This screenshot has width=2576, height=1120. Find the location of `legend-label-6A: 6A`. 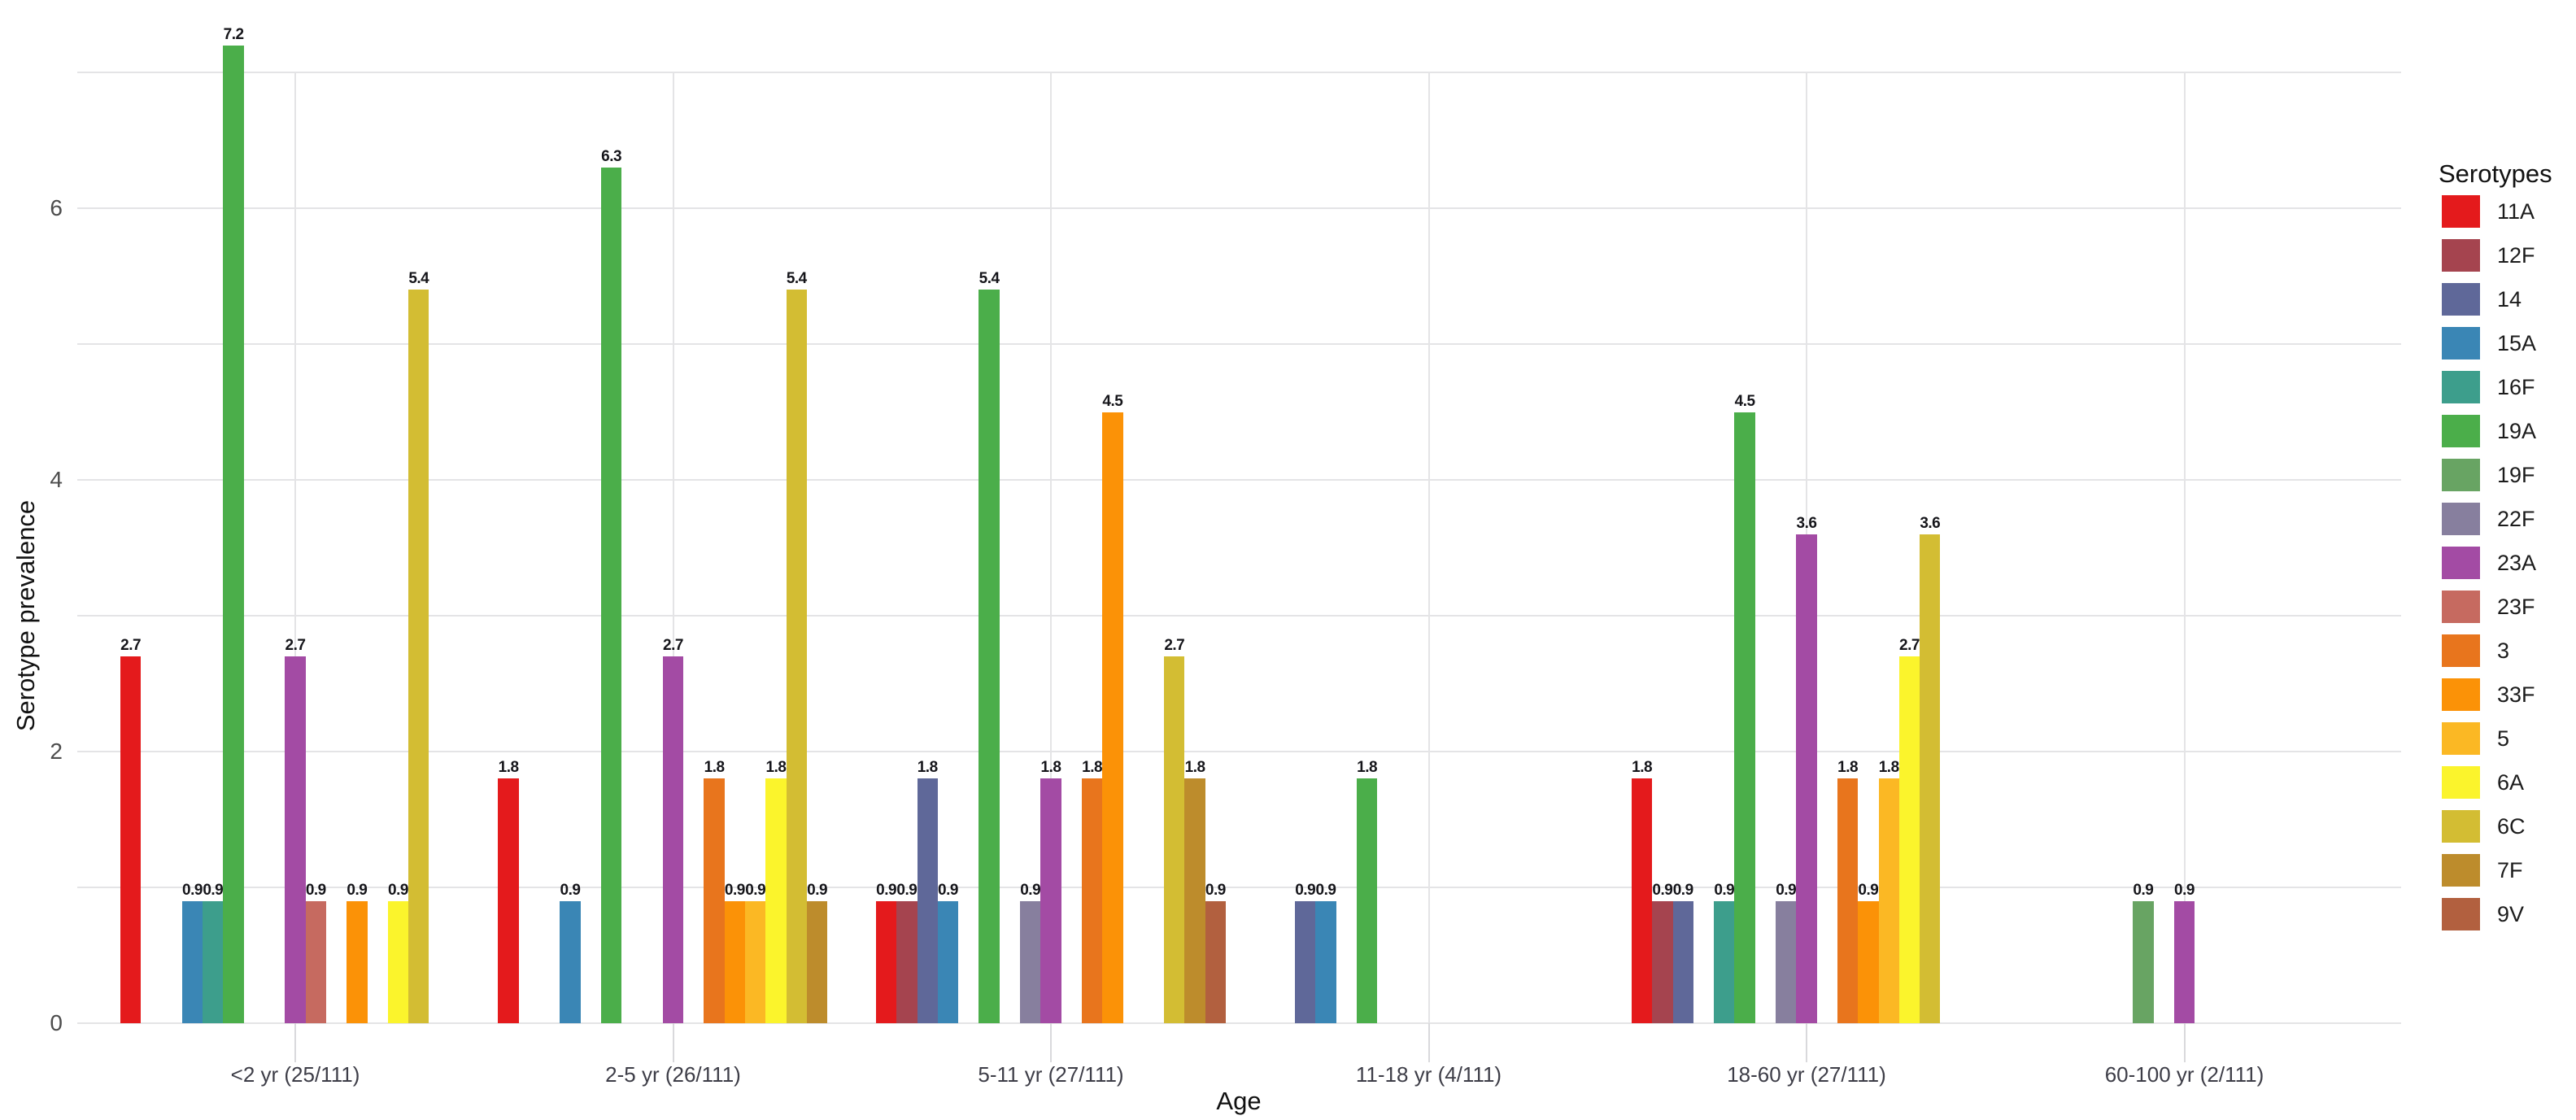

legend-label-6A: 6A is located at coordinates (2511, 782).